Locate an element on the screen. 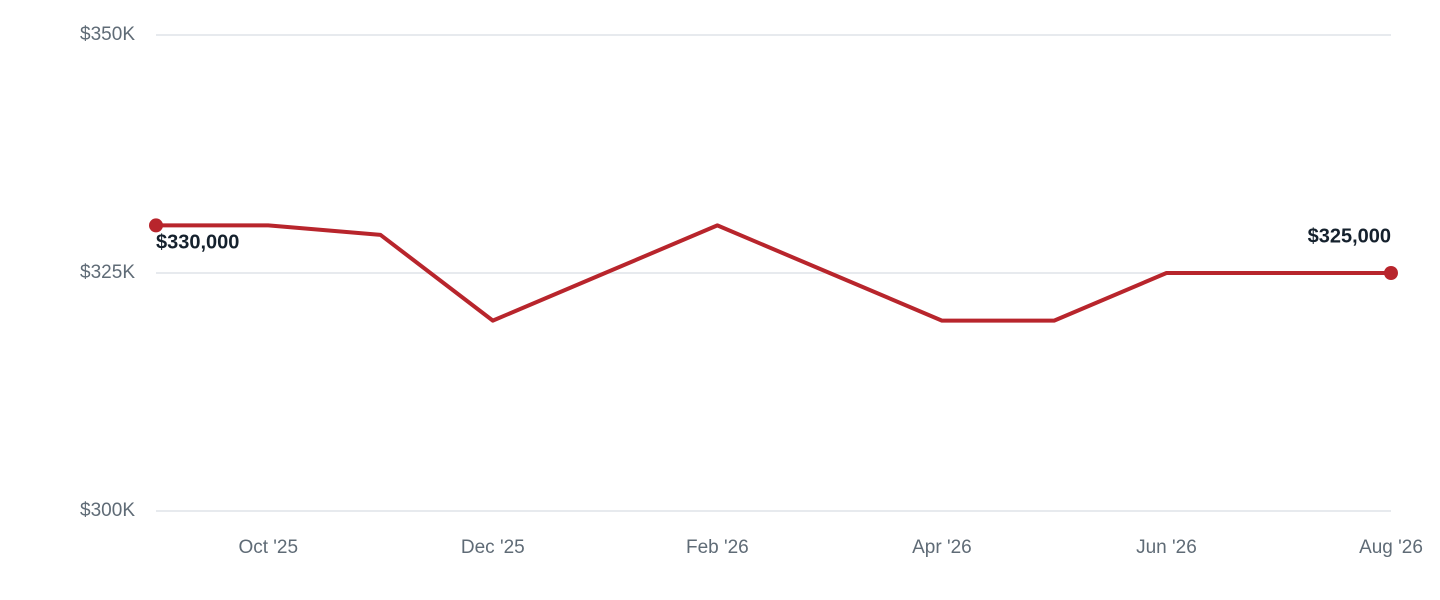 Image resolution: width=1440 pixels, height=600 pixels. x-tick-label: Jun '26 is located at coordinates (1166, 547).